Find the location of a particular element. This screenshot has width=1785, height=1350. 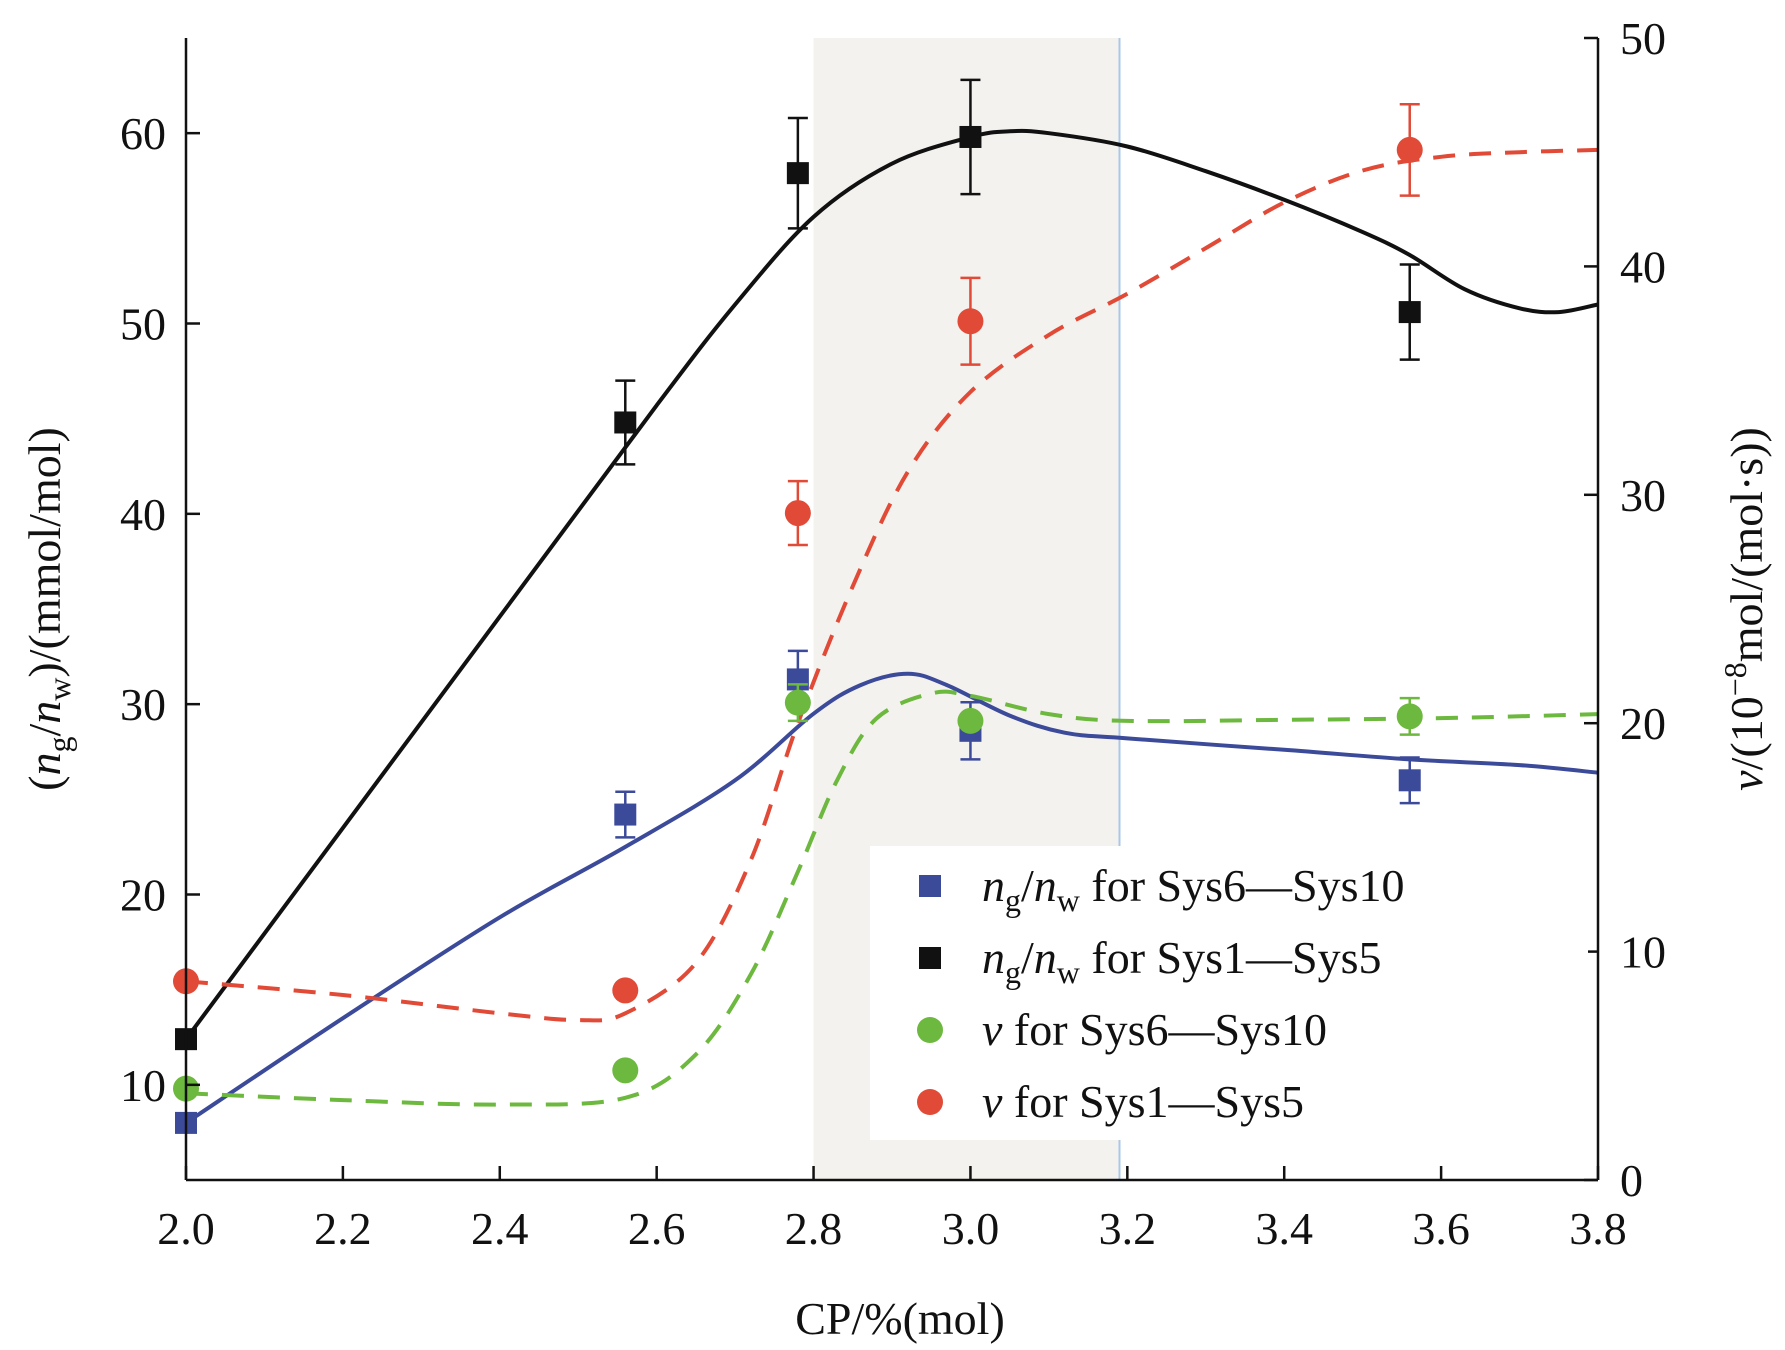

y-right-tick-label: 30 is located at coordinates (1643, 495).